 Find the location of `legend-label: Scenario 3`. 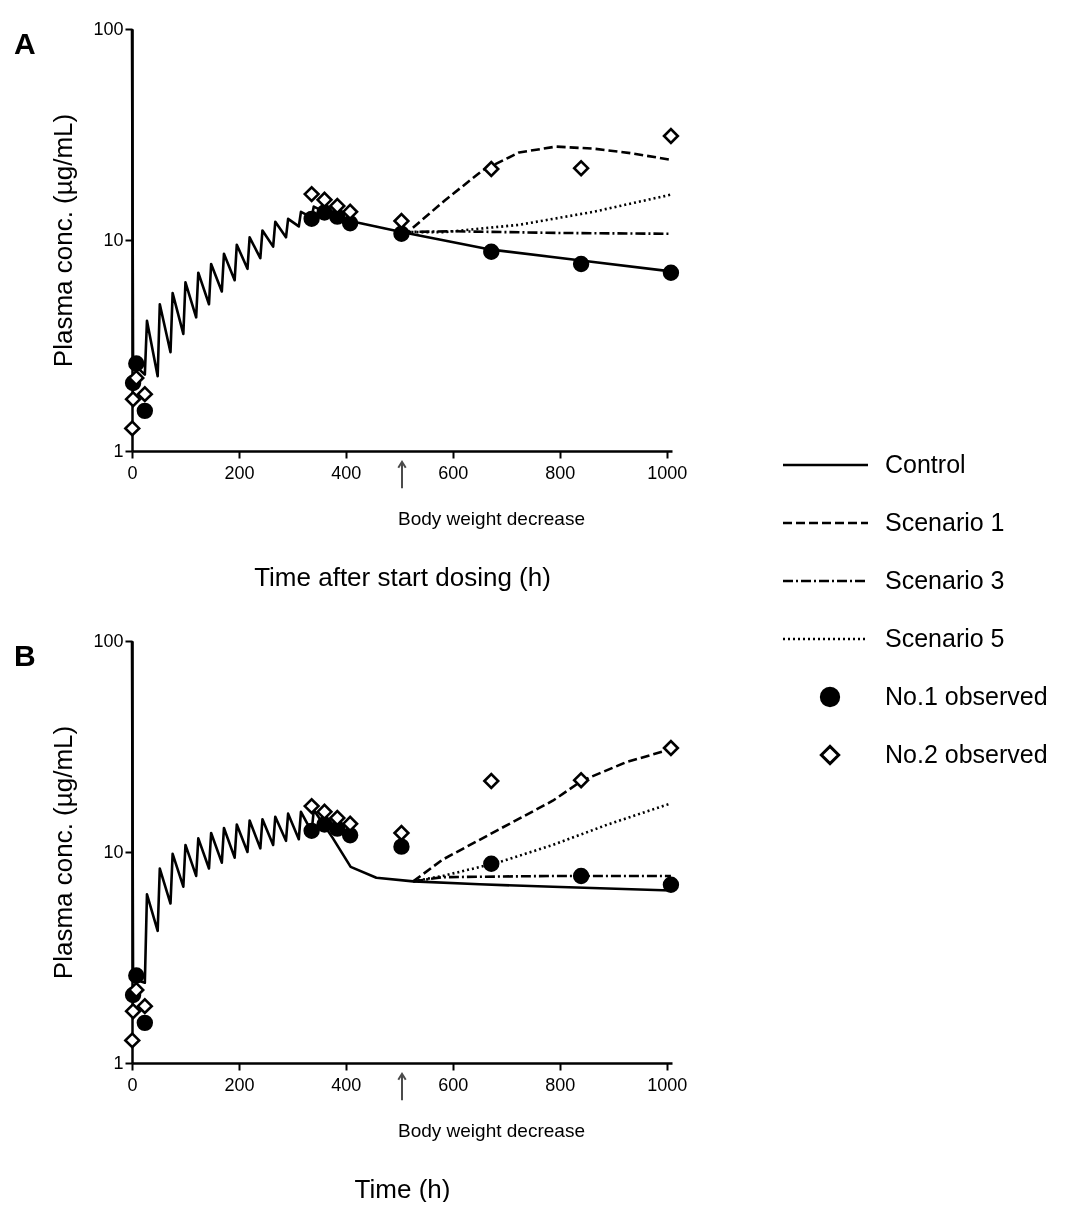

legend-label: Scenario 3 is located at coordinates (945, 580).